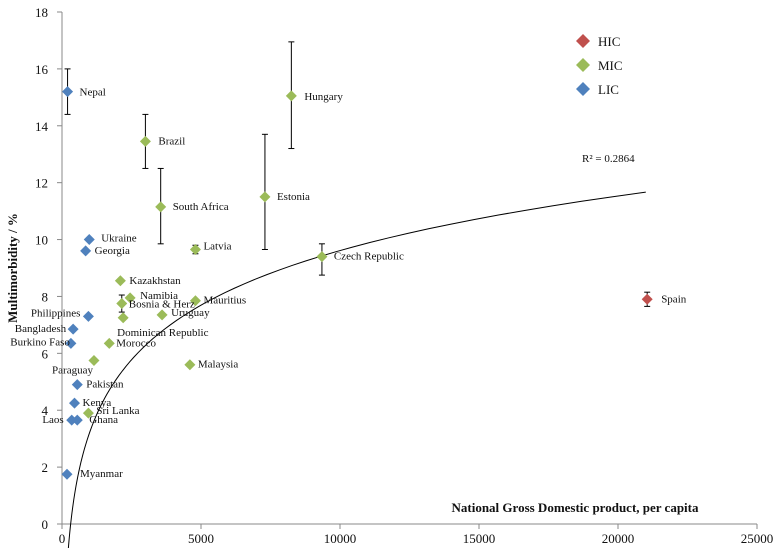  What do you see at coordinates (97, 403) in the screenshot?
I see `point-label: Kenya` at bounding box center [97, 403].